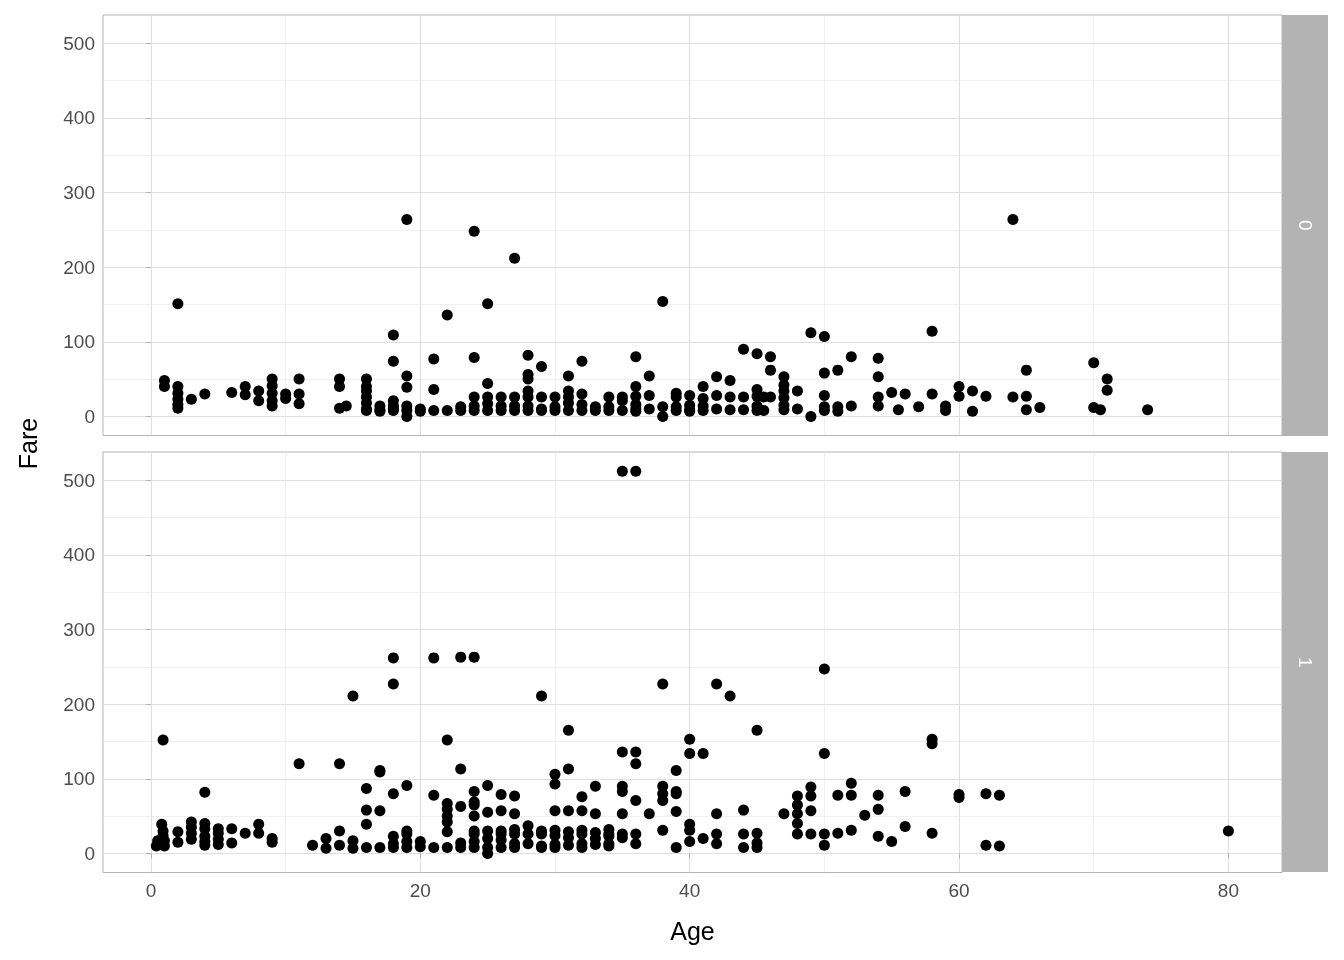 This screenshot has height=960, width=1344. Describe the element at coordinates (959, 889) in the screenshot. I see `x-tick-label: 60` at that location.